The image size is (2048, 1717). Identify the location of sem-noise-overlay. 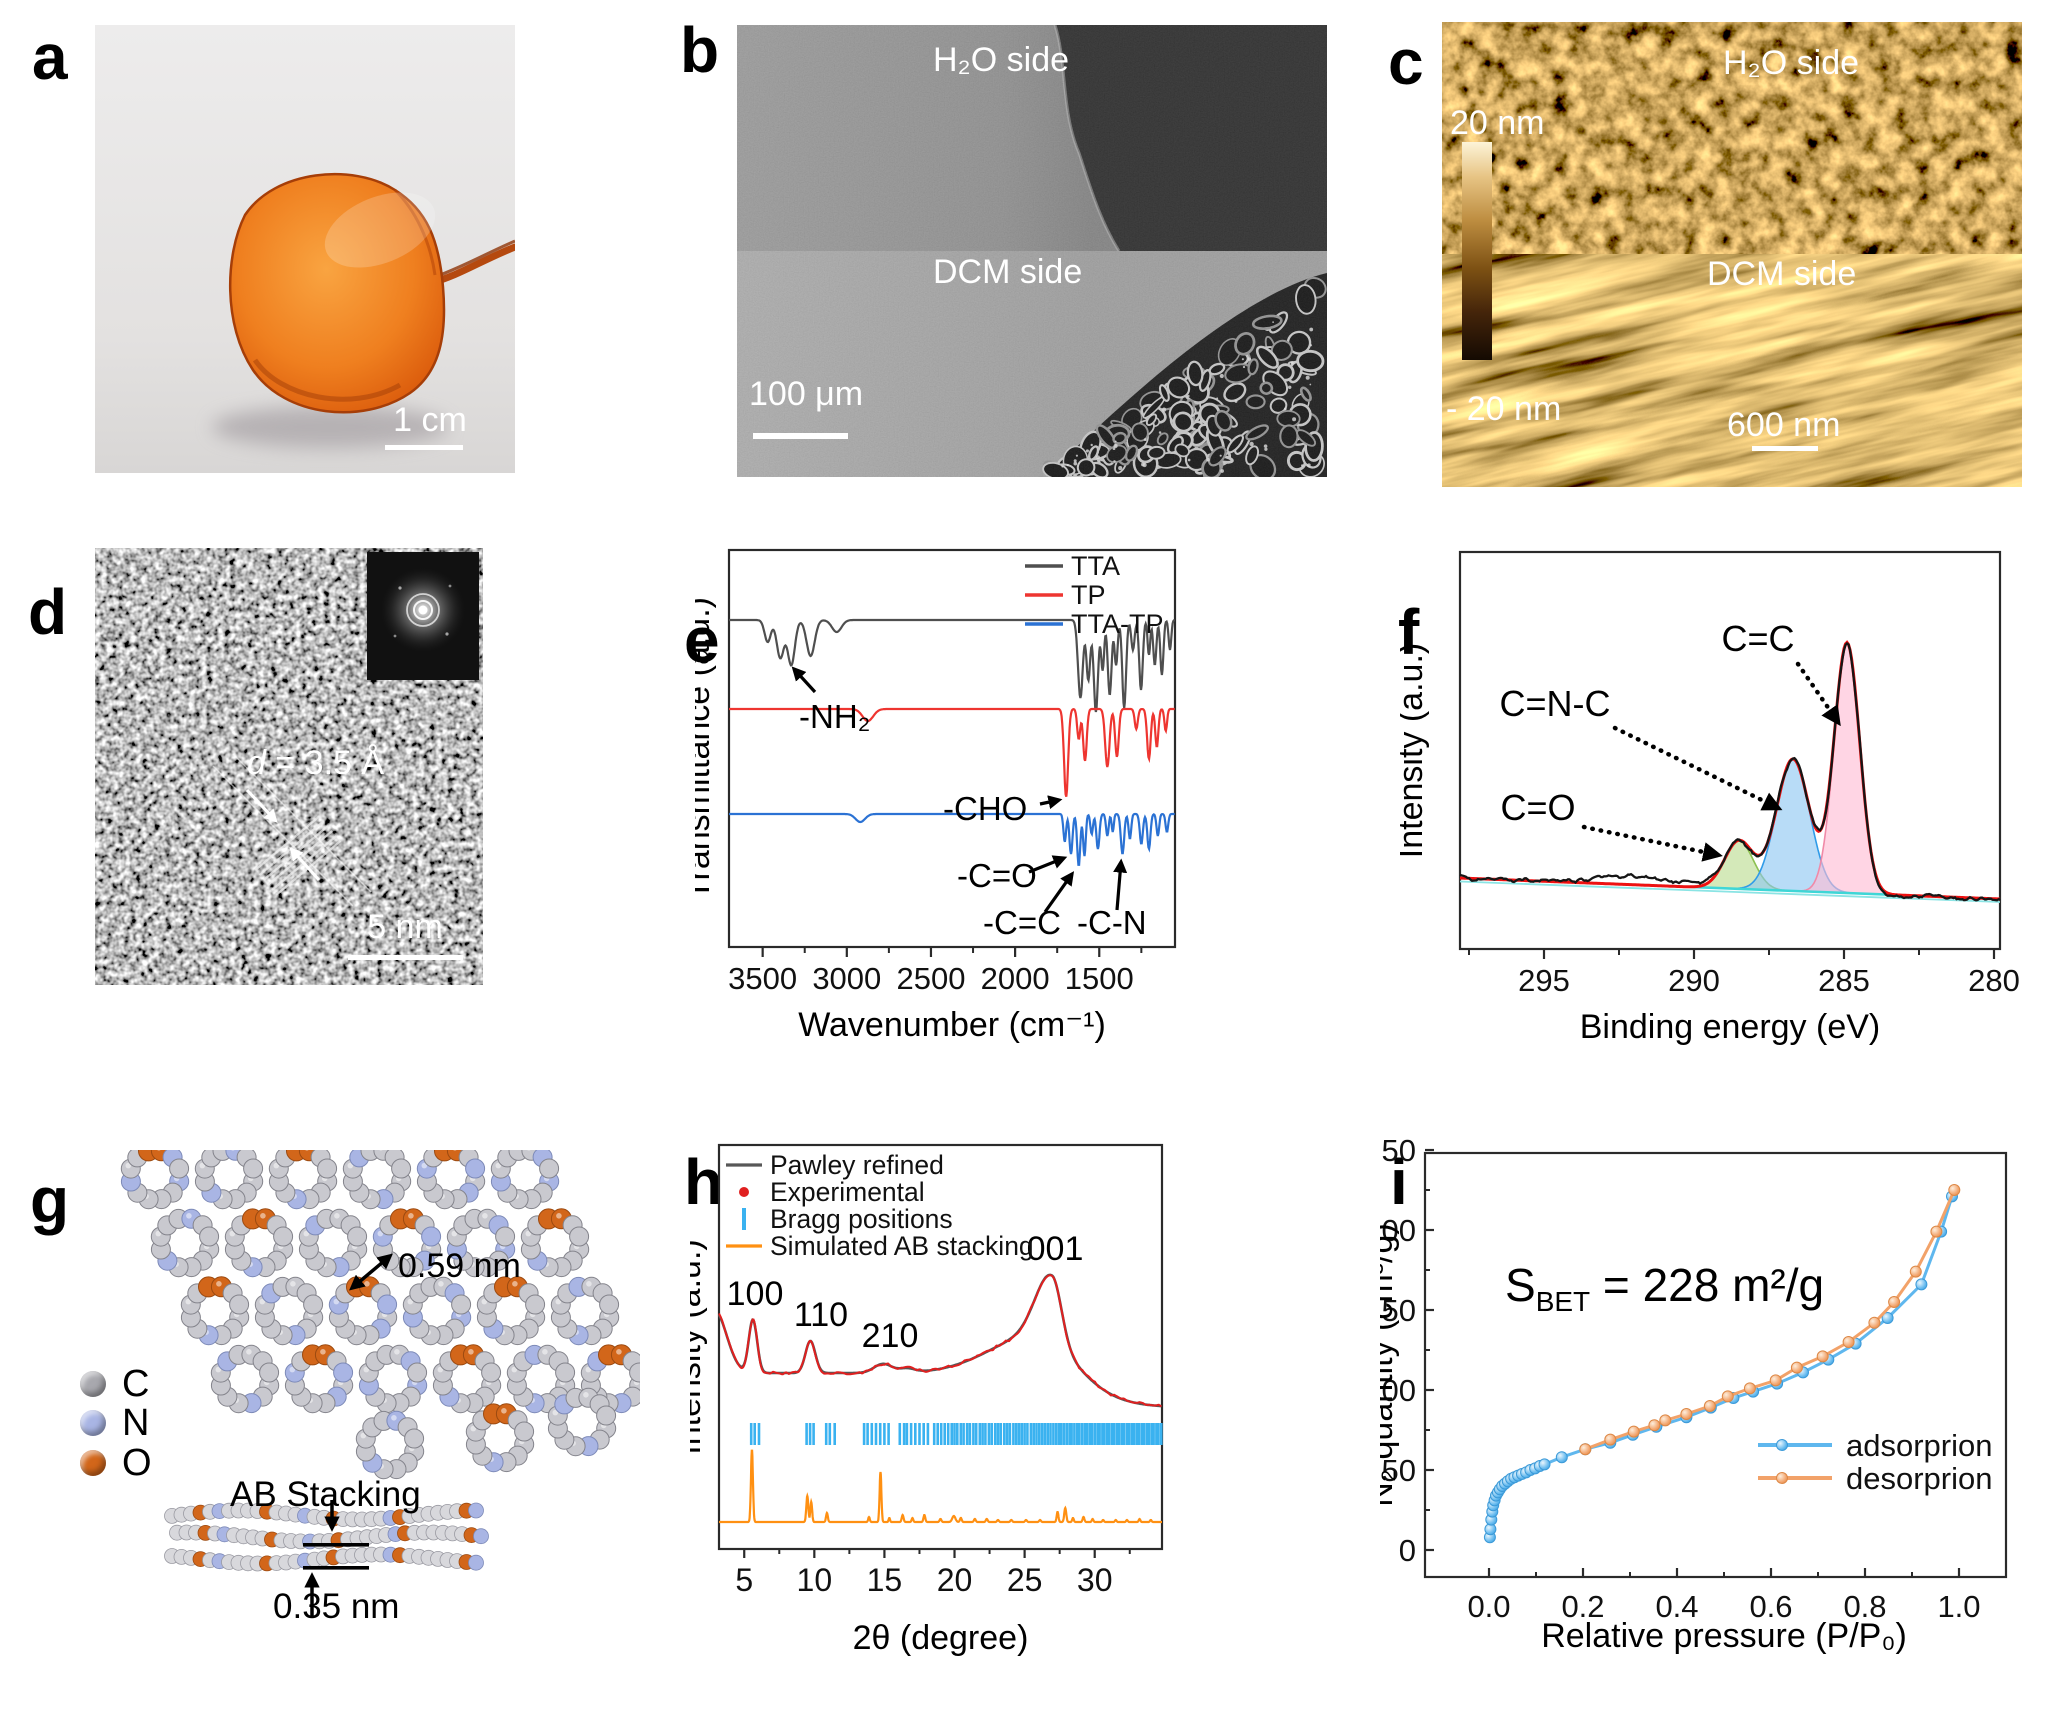
(1032, 251).